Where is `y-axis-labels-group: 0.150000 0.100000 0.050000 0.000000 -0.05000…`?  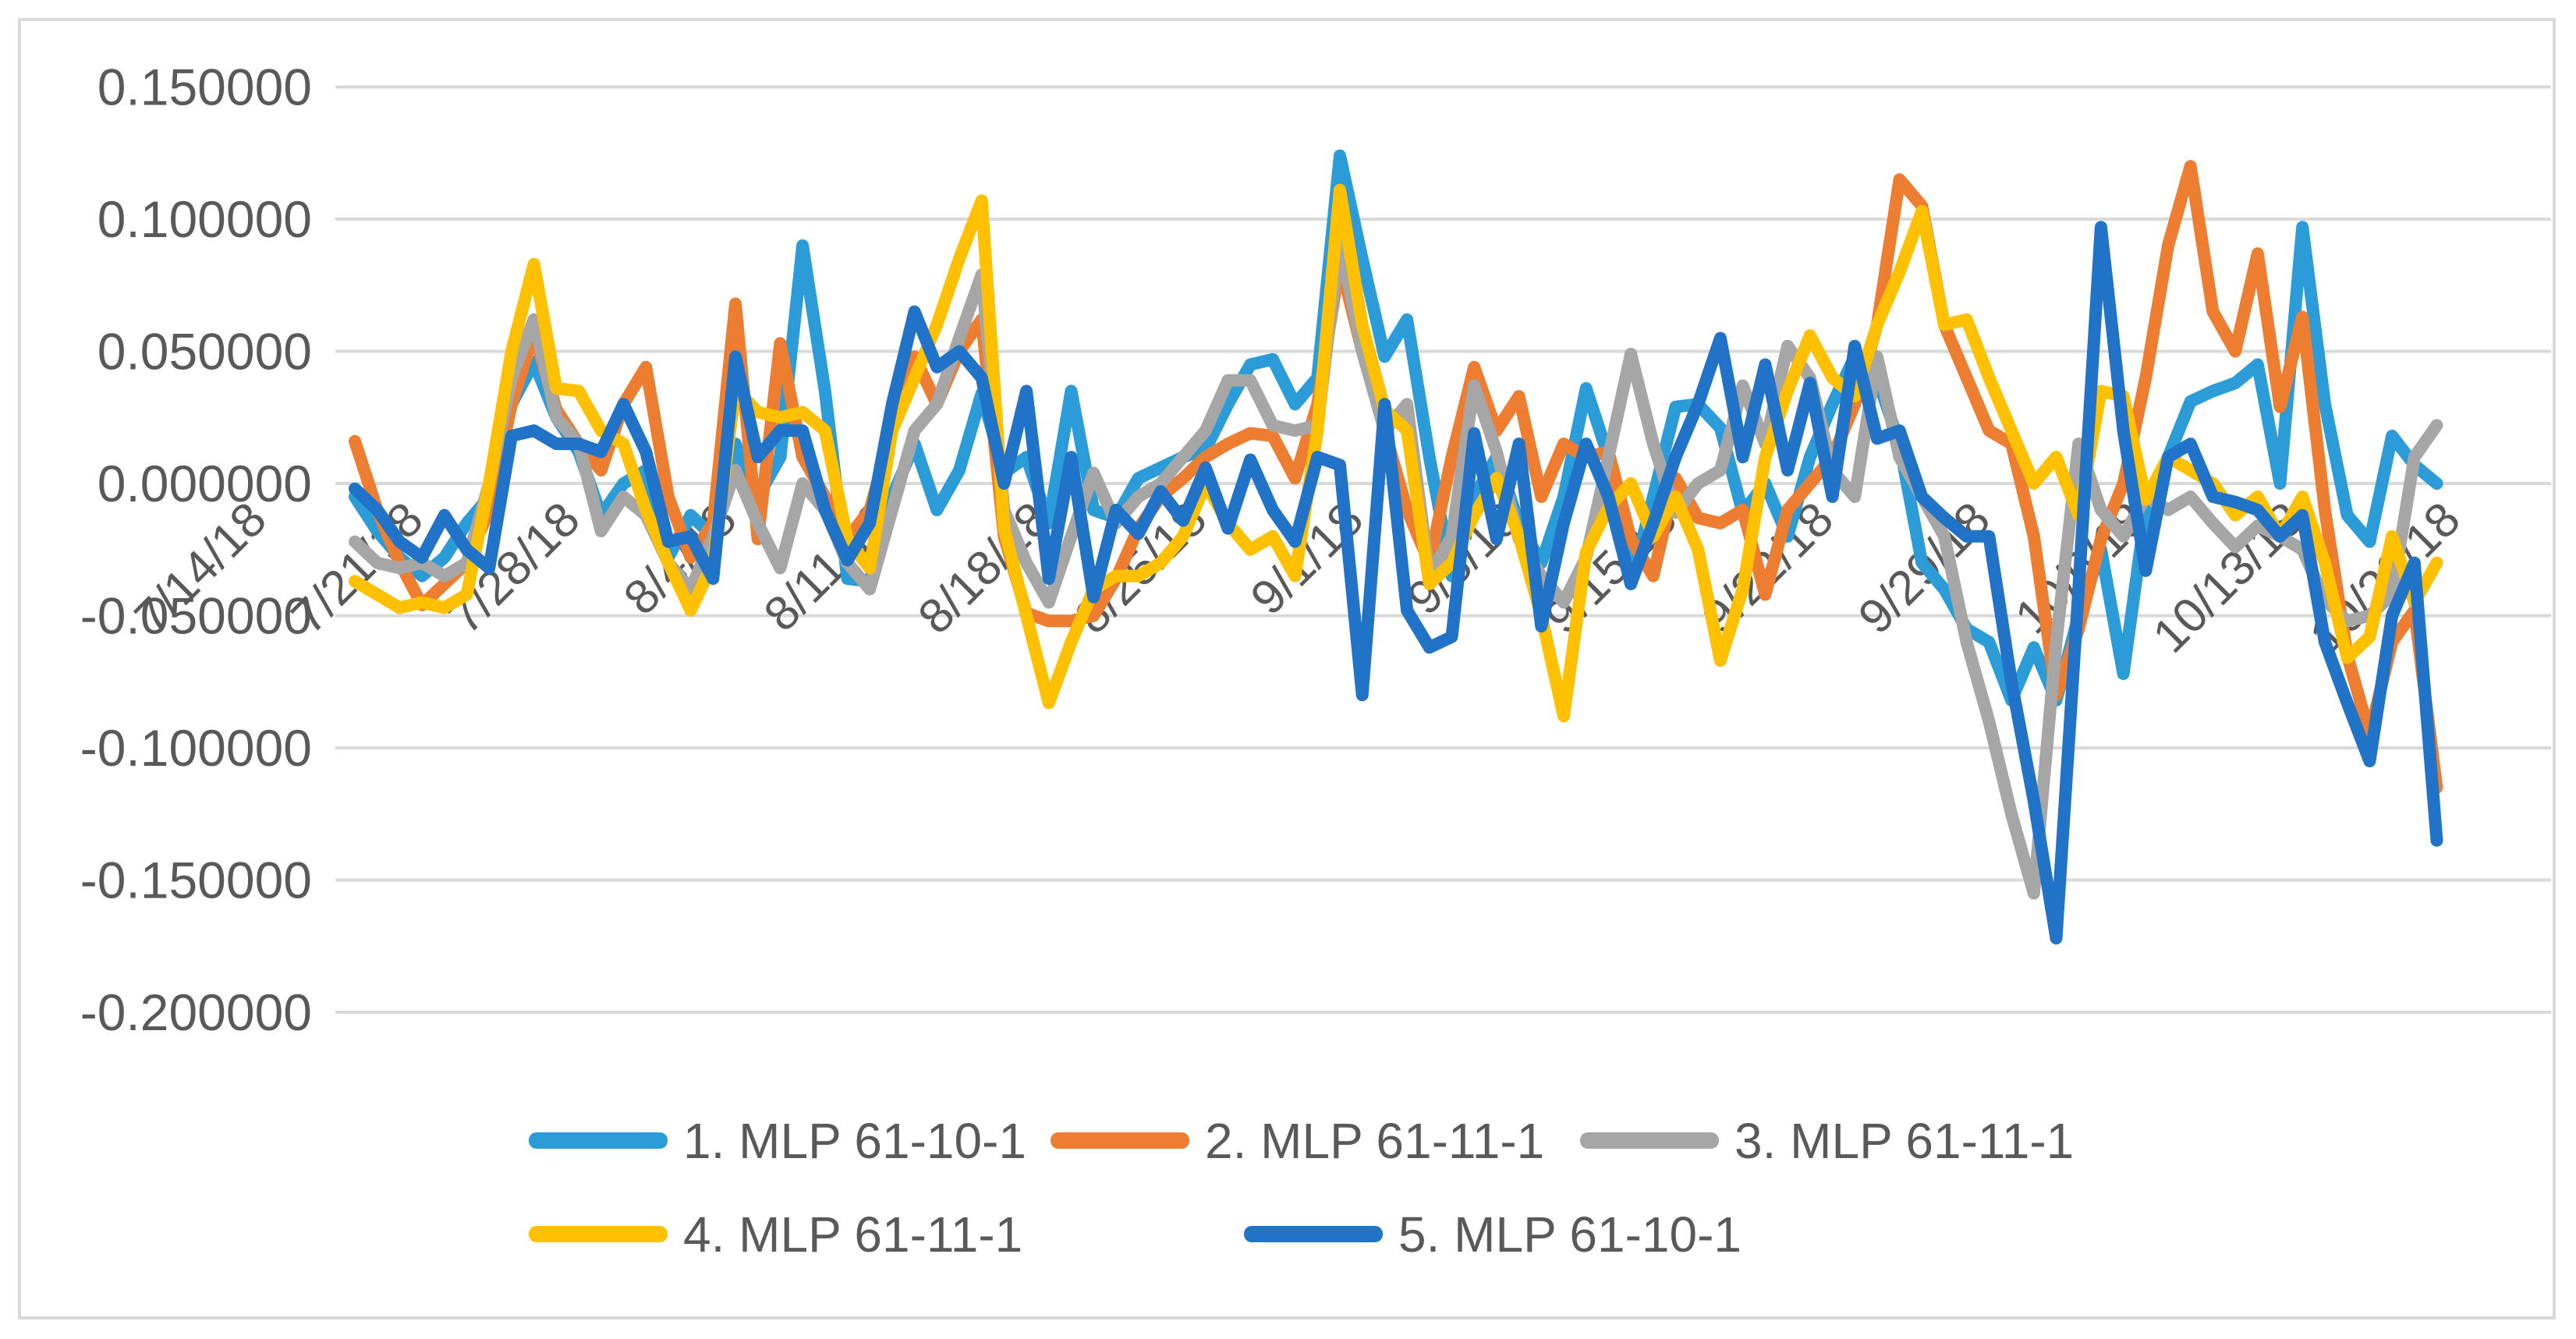 y-axis-labels-group: 0.150000 0.100000 0.050000 0.000000 -0.05000… is located at coordinates (196, 550).